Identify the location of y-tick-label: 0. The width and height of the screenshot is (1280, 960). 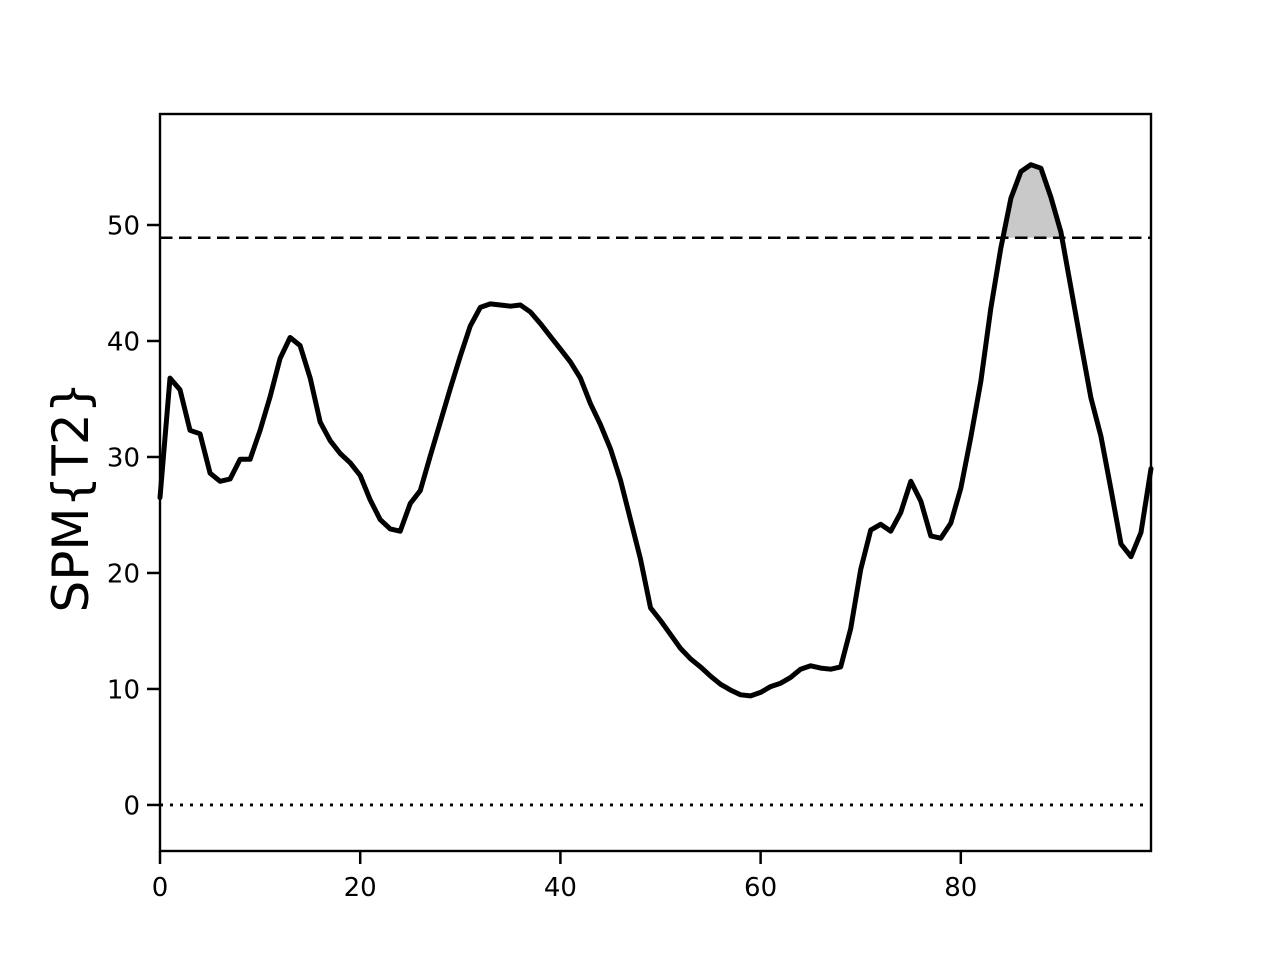
(131, 806).